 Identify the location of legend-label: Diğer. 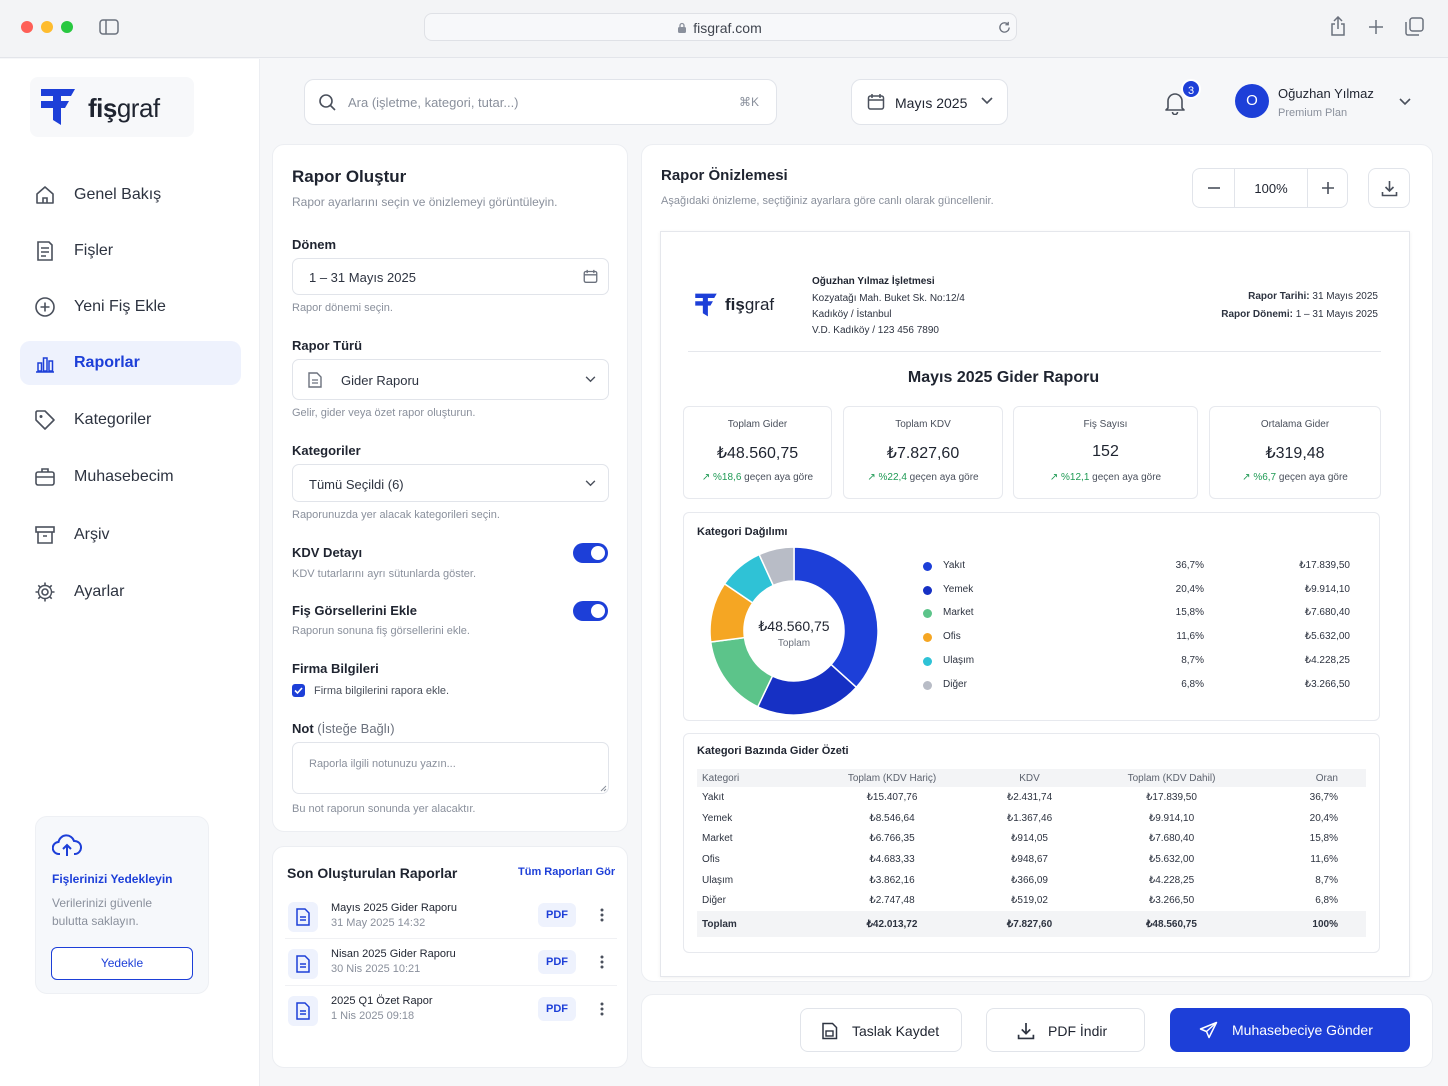
(955, 684).